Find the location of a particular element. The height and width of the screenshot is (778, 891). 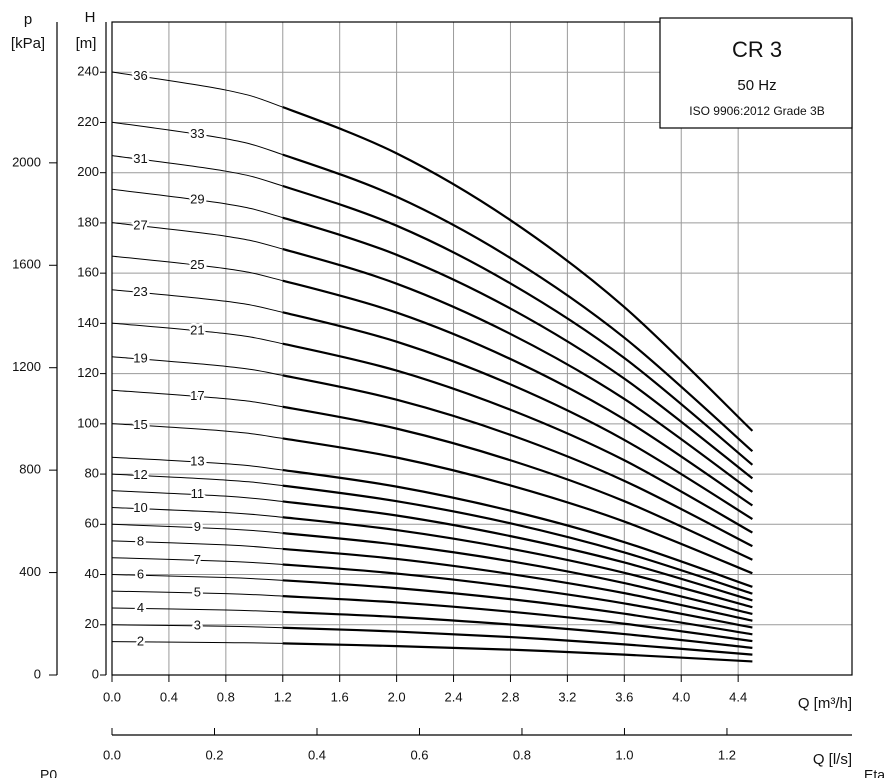

curve-label: 4 is located at coordinates (140, 607).